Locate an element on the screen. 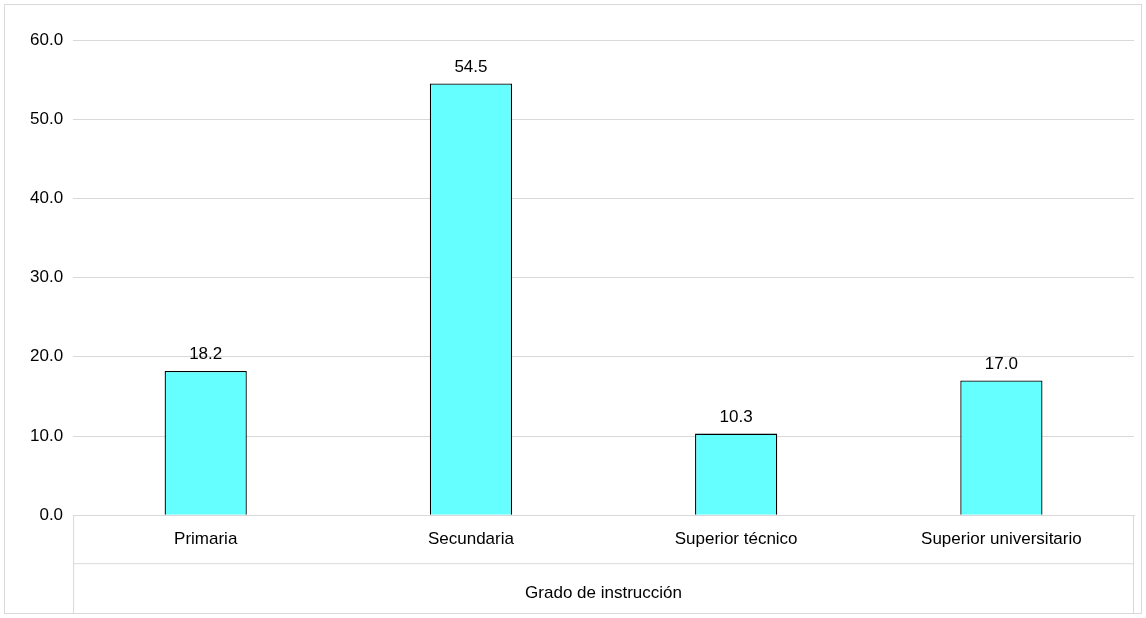 The height and width of the screenshot is (618, 1146). data-label: 54.5 is located at coordinates (471, 66).